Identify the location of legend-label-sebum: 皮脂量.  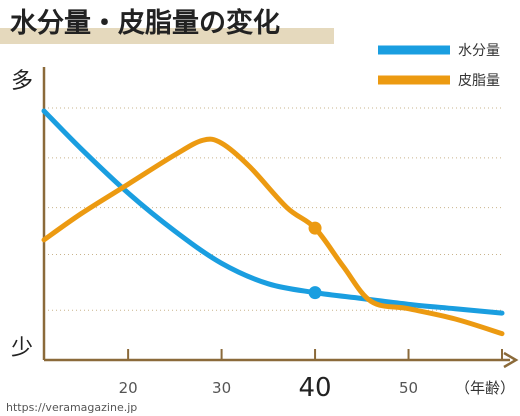
(479, 81).